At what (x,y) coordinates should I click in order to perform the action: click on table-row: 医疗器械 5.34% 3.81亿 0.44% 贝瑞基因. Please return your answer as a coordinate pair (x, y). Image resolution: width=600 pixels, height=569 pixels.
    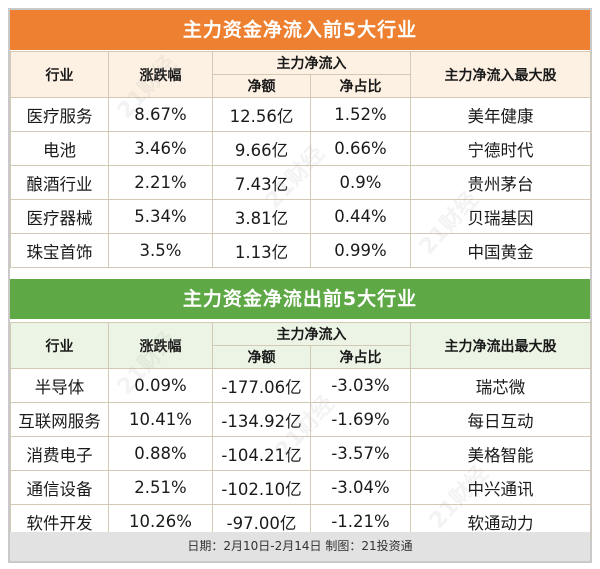
    Looking at the image, I should click on (300, 216).